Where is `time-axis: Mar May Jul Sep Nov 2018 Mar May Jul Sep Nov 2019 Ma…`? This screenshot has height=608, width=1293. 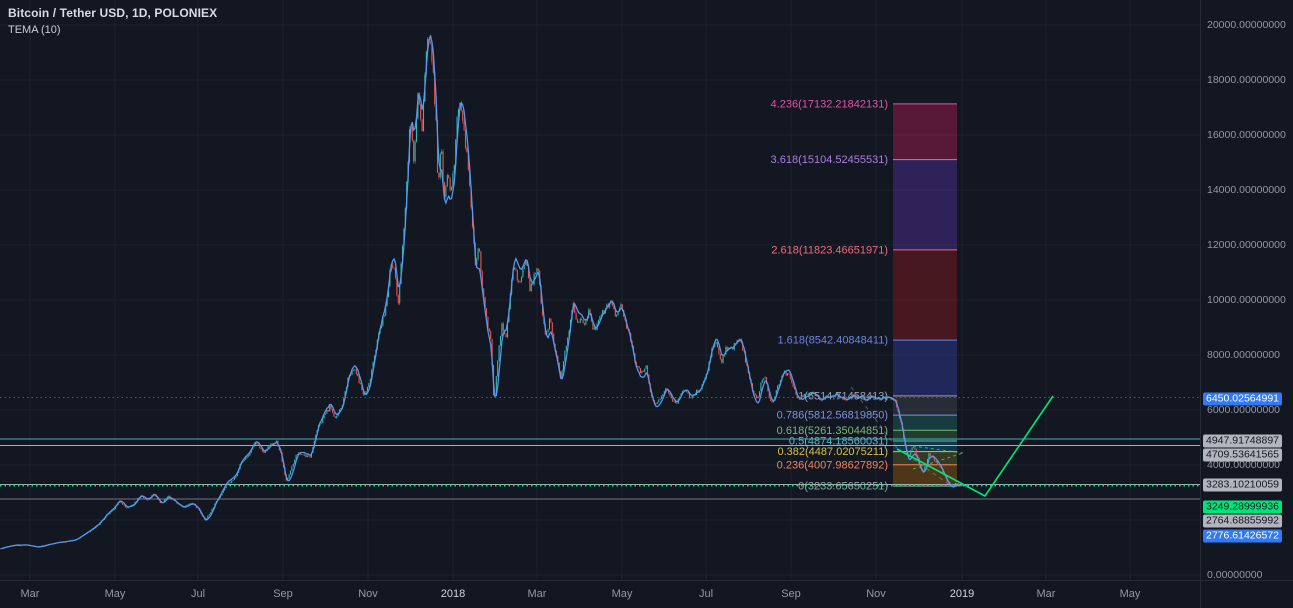
time-axis: Mar May Jul Sep Nov 2018 Mar May Jul Sep Nov 2019 Ma… is located at coordinates (600, 594).